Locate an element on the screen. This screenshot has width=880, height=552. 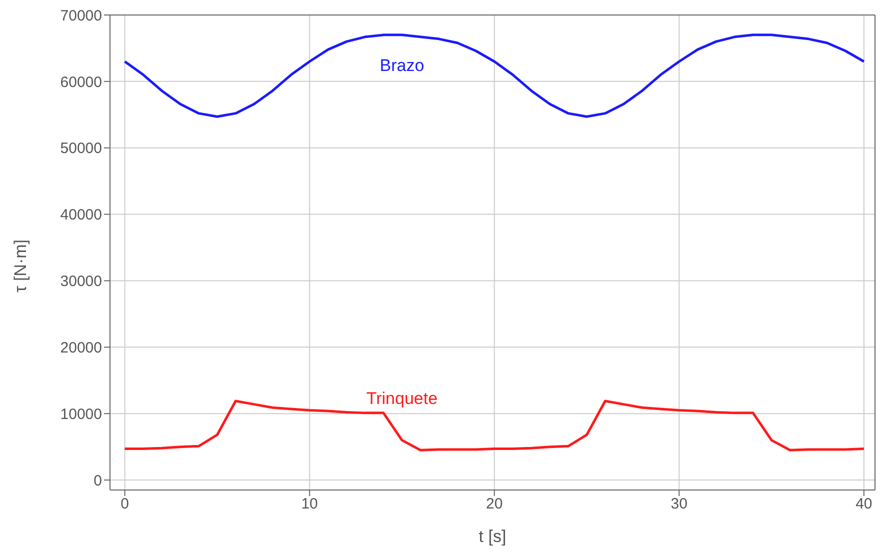
y-tick-label: 30000 is located at coordinates (81, 281).